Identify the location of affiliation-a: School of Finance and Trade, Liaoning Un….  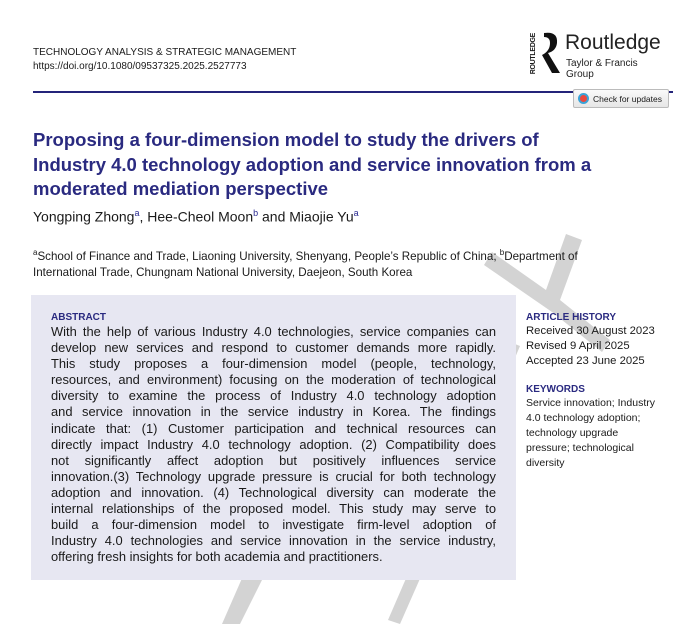
(268, 256).